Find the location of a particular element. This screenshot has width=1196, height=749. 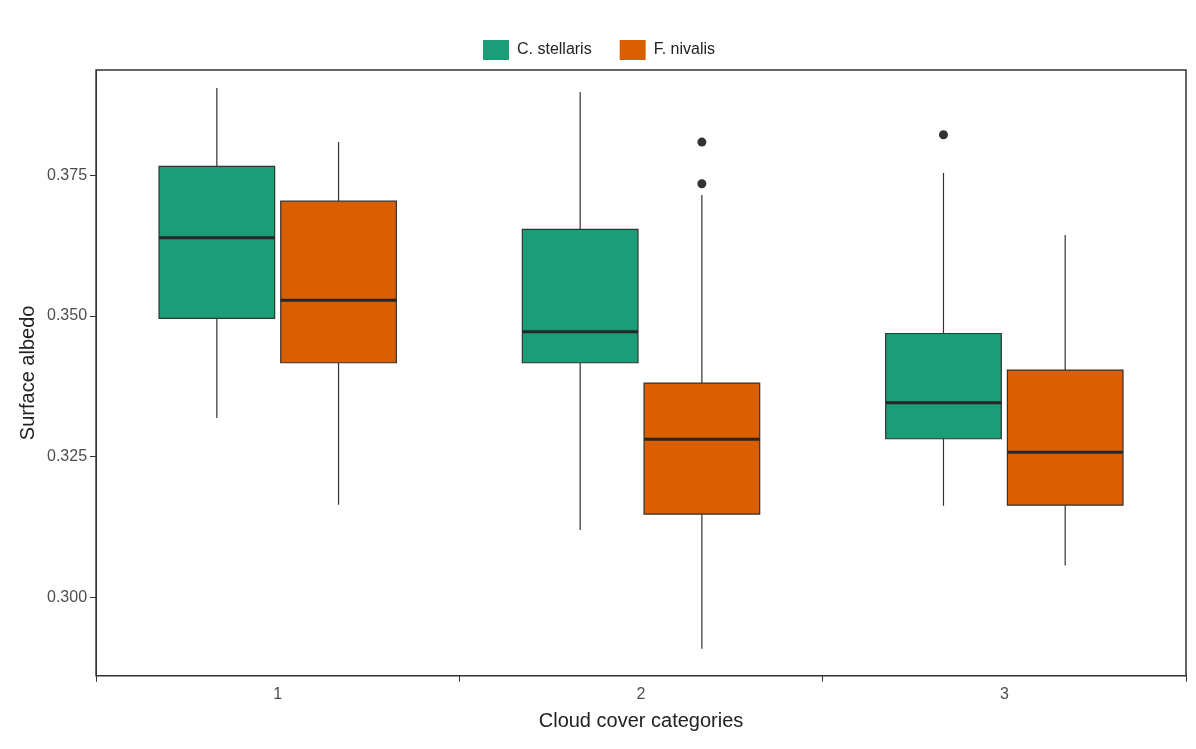

y-tick-label: 0.300 is located at coordinates (67, 596).